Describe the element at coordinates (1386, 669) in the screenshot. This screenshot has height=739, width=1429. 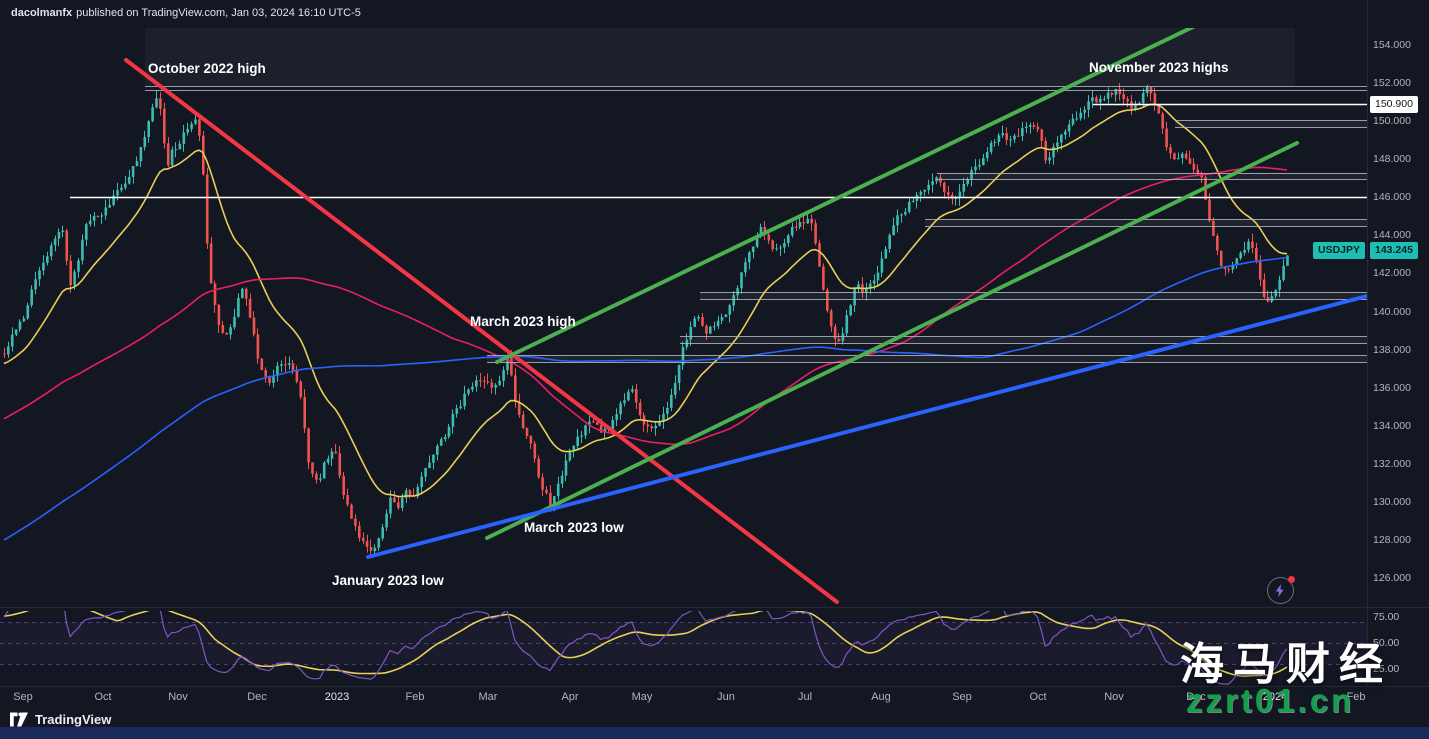
I see `rsi-axis-label: 25.00` at that location.